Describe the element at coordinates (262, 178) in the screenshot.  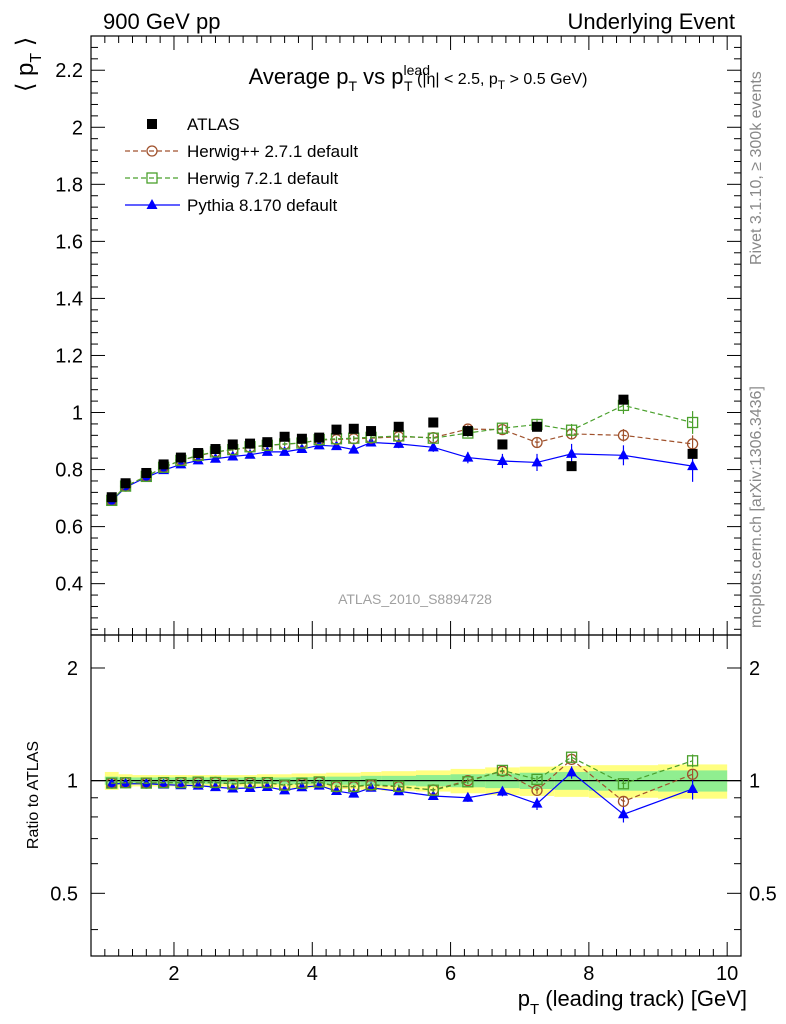
I see `legend-label: Herwig 7.2.1 default` at that location.